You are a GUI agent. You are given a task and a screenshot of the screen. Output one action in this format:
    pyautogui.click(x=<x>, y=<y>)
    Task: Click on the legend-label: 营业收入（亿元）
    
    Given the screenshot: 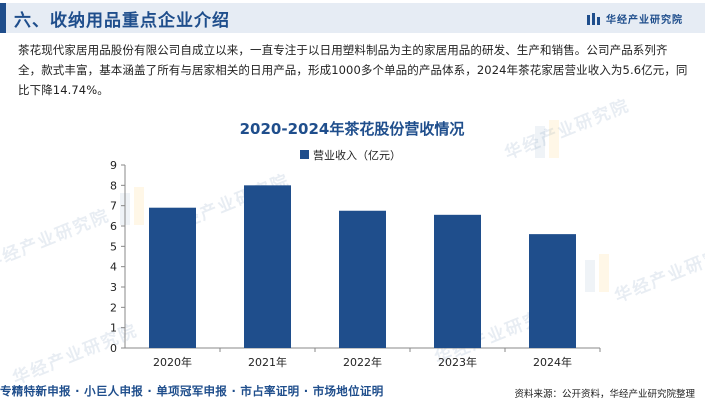 What is the action you would take?
    pyautogui.click(x=357, y=155)
    